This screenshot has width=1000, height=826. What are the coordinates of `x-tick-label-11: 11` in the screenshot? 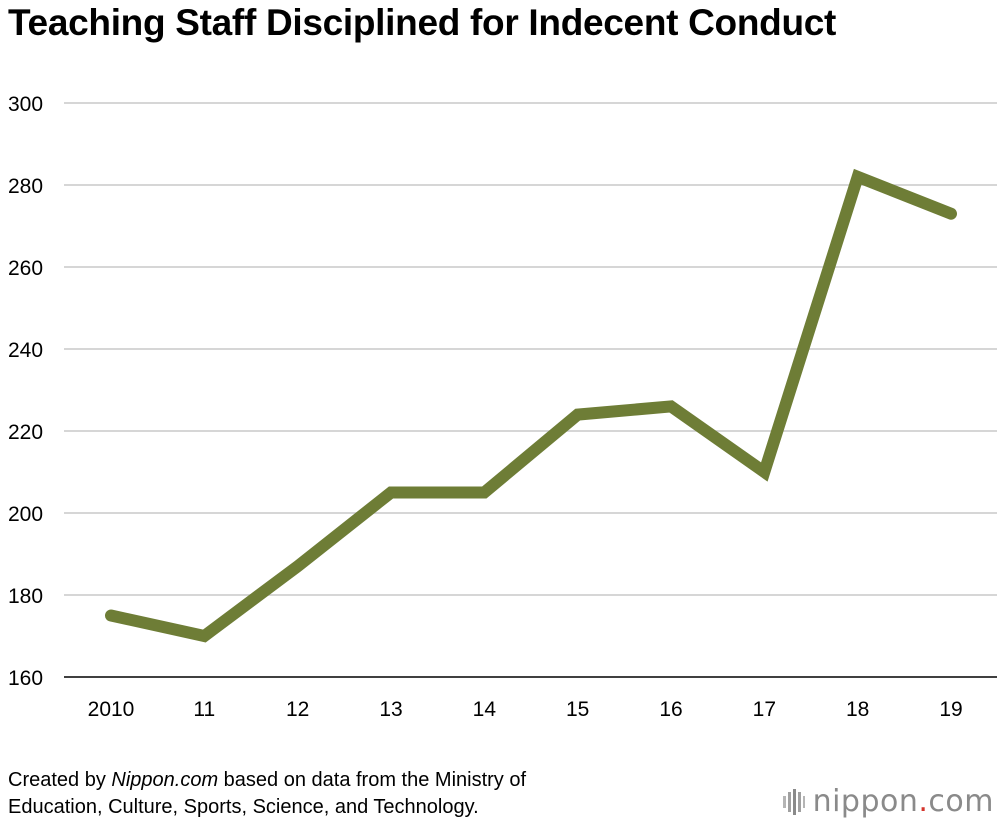 It's located at (204, 709).